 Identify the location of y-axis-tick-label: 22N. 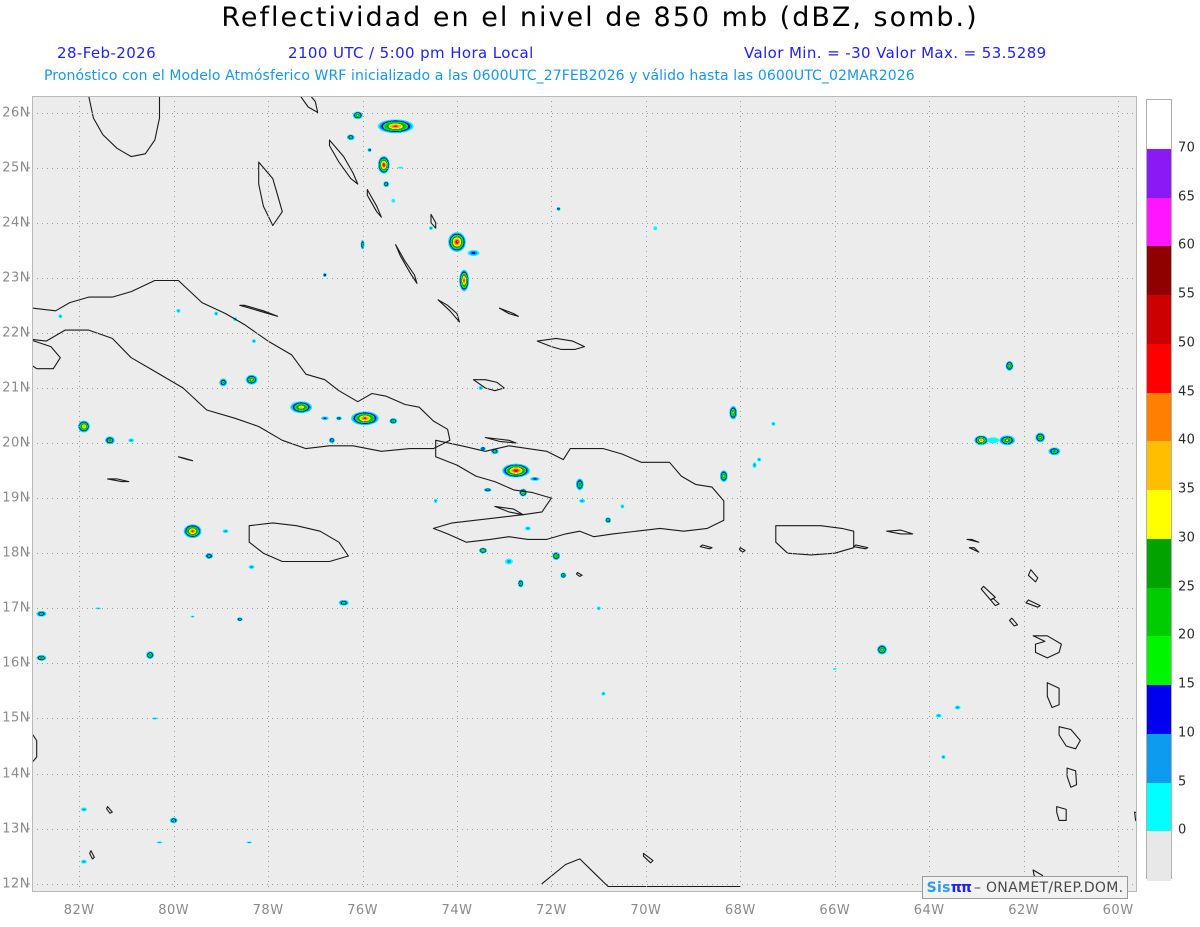
(16, 333).